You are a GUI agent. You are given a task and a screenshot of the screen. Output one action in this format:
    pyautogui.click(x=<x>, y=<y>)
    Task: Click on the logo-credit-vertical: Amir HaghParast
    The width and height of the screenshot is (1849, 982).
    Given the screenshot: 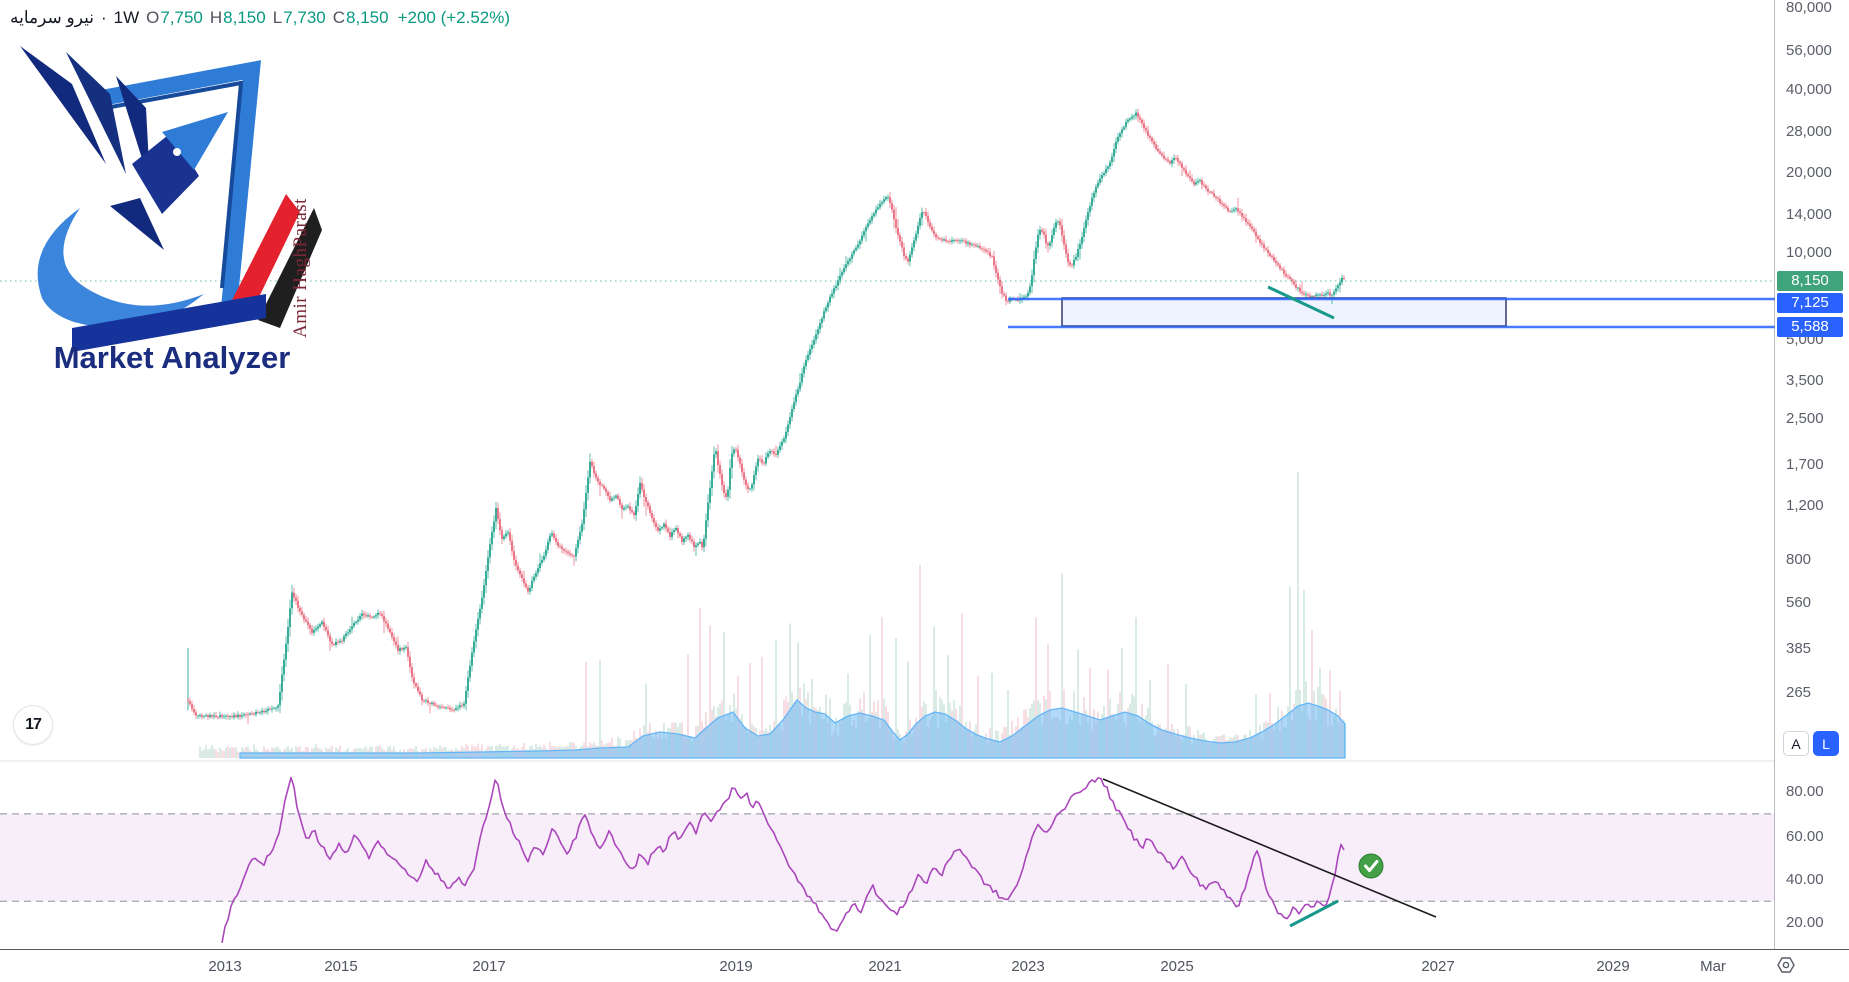 What is the action you would take?
    pyautogui.click(x=300, y=268)
    